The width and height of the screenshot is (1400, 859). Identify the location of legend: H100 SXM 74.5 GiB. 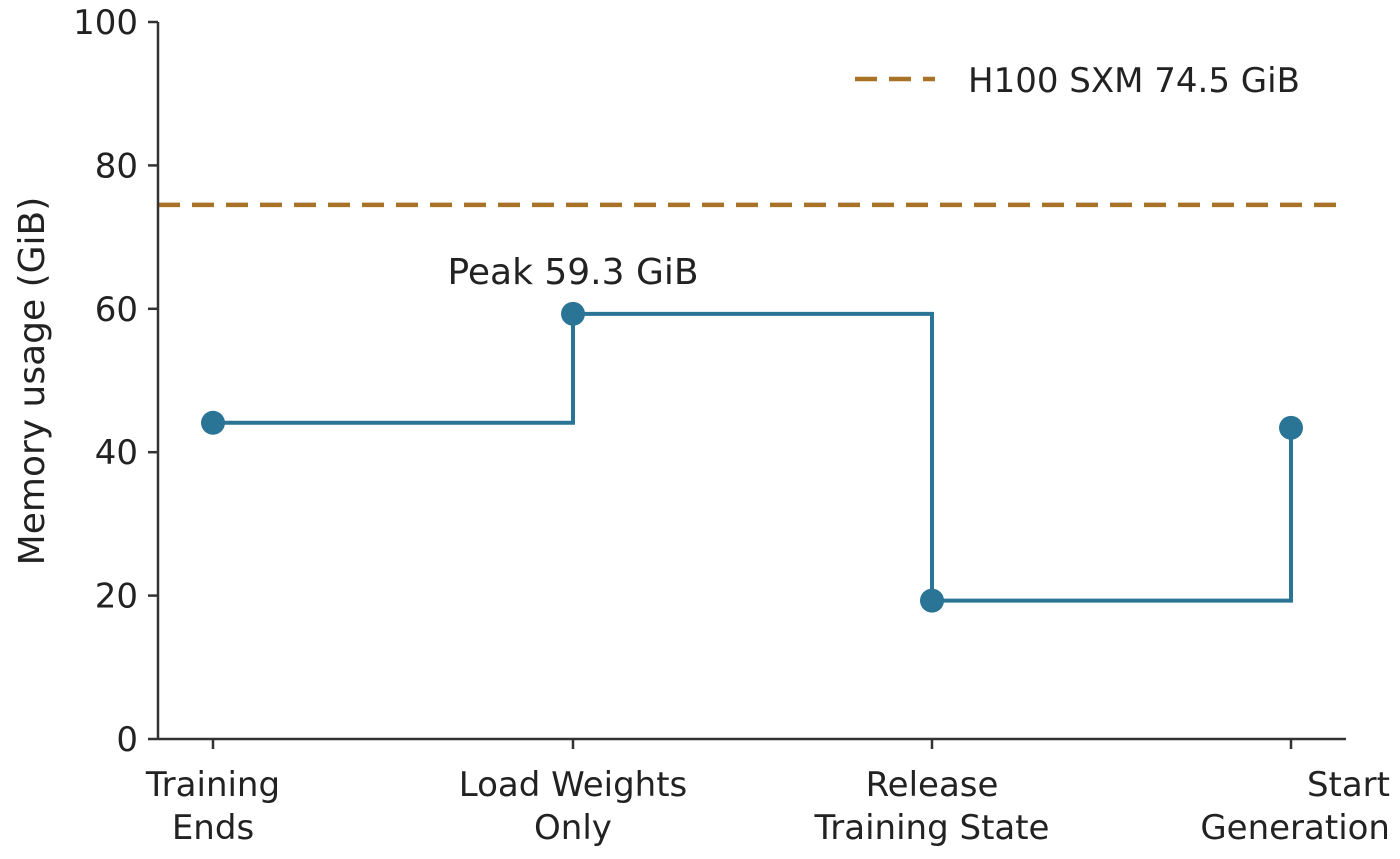
(1077, 81).